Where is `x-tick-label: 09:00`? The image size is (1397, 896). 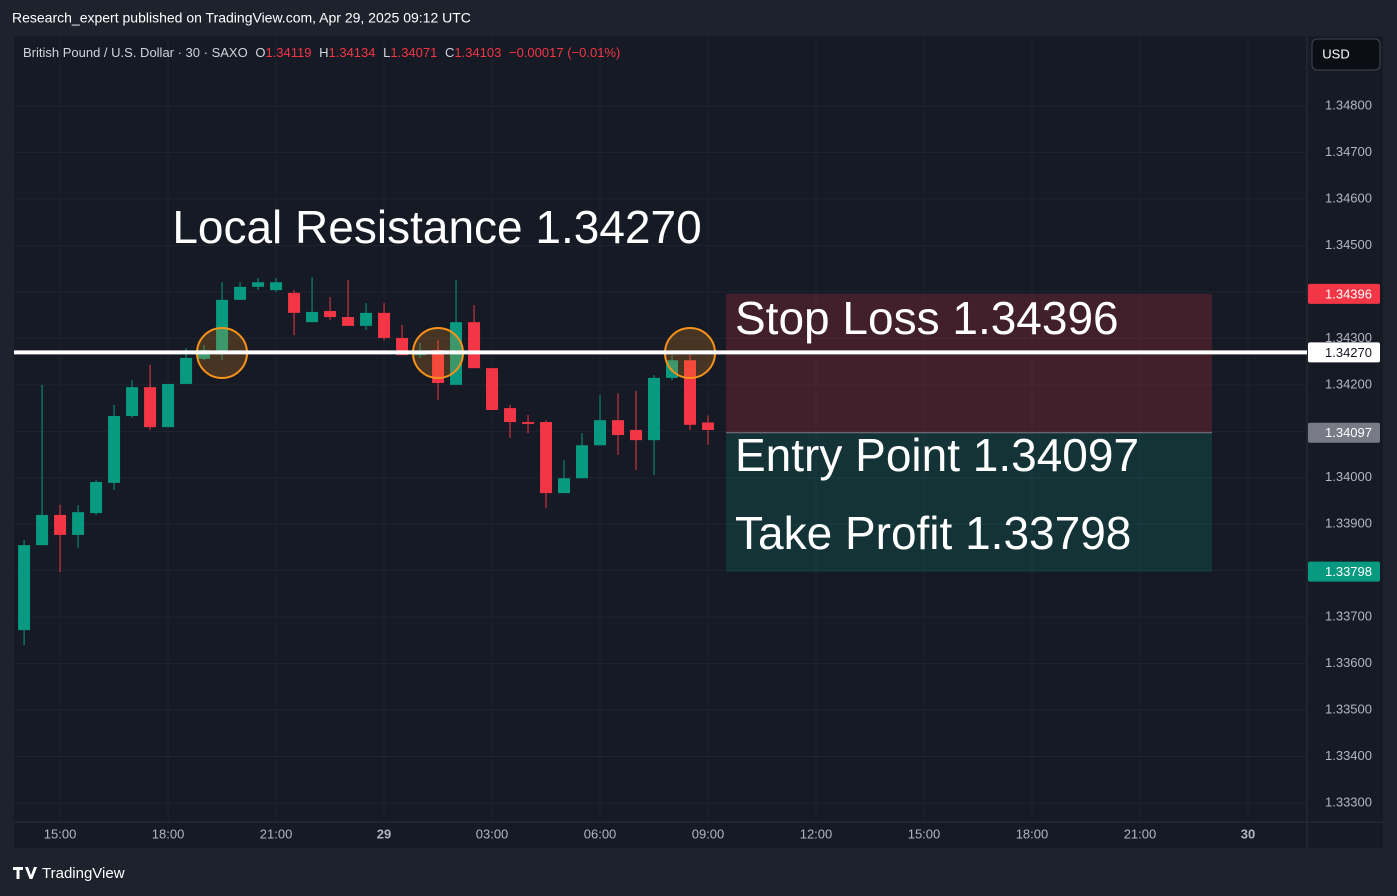
x-tick-label: 09:00 is located at coordinates (708, 833).